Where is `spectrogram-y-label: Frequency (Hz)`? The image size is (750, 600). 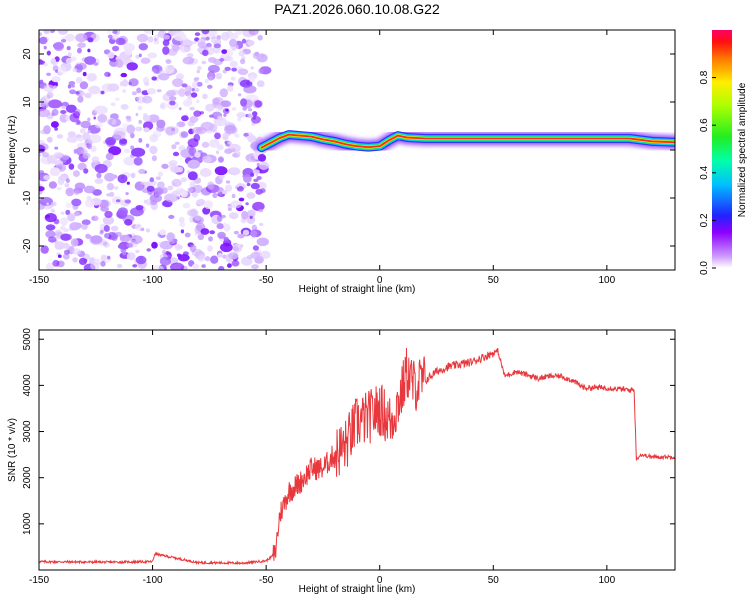 spectrogram-y-label: Frequency (Hz) is located at coordinates (12, 150).